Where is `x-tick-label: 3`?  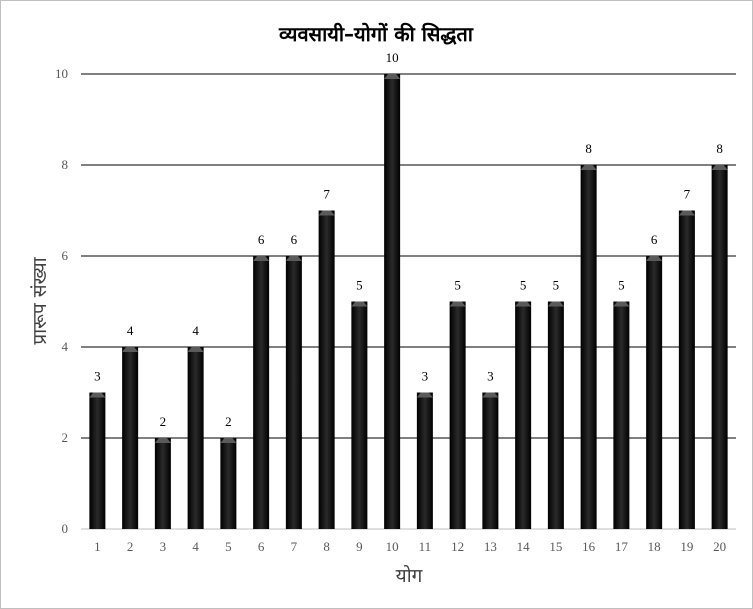
x-tick-label: 3 is located at coordinates (163, 546).